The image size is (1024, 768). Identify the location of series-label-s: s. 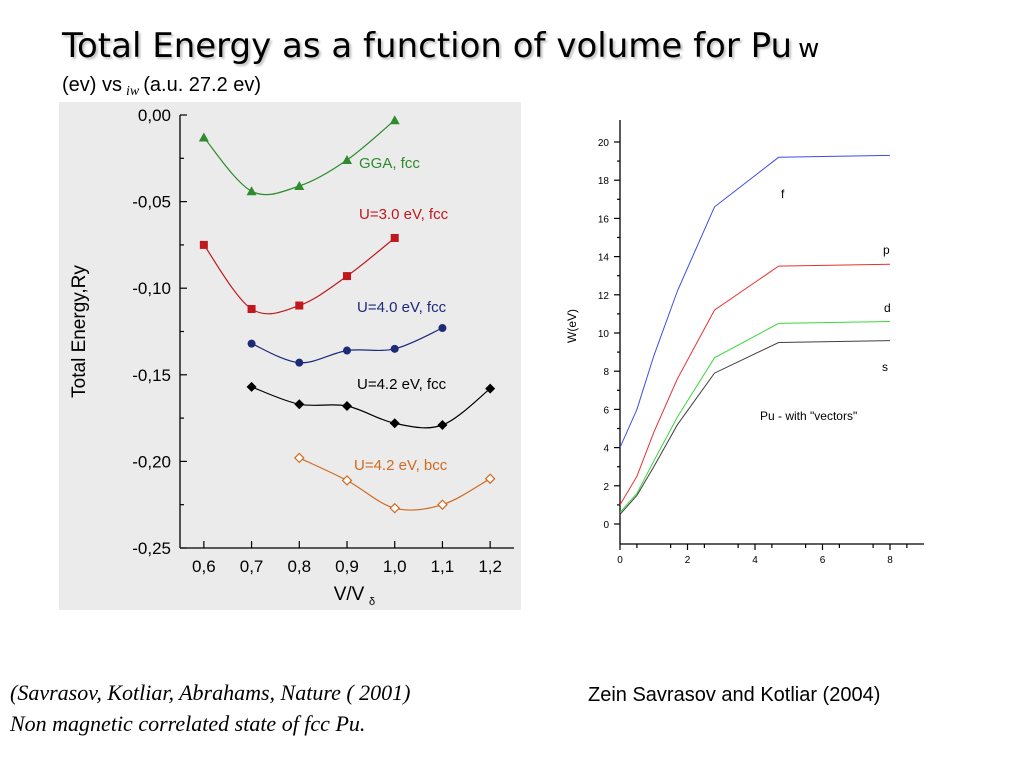
(885, 367).